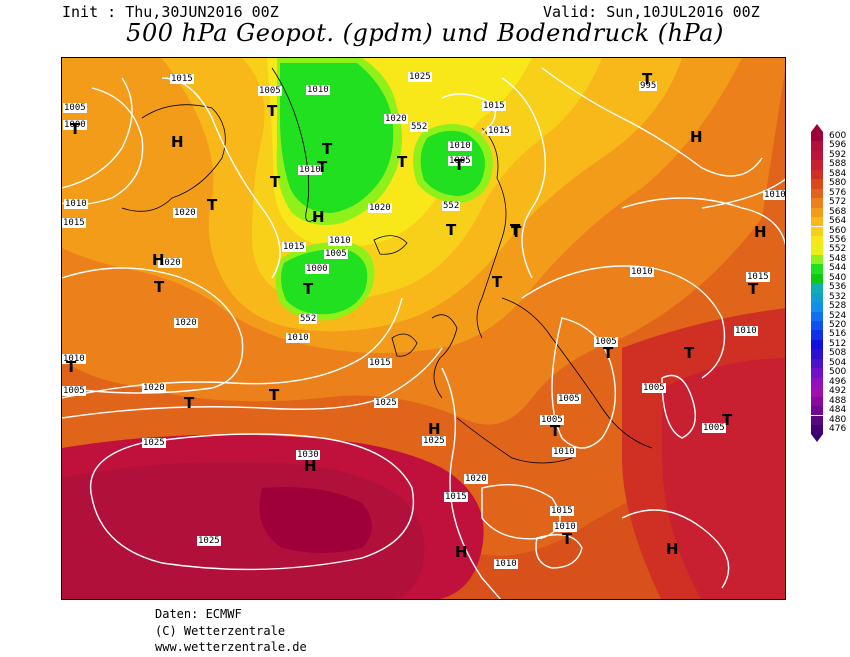  I want to click on legend-label: 476, so click(838, 428).